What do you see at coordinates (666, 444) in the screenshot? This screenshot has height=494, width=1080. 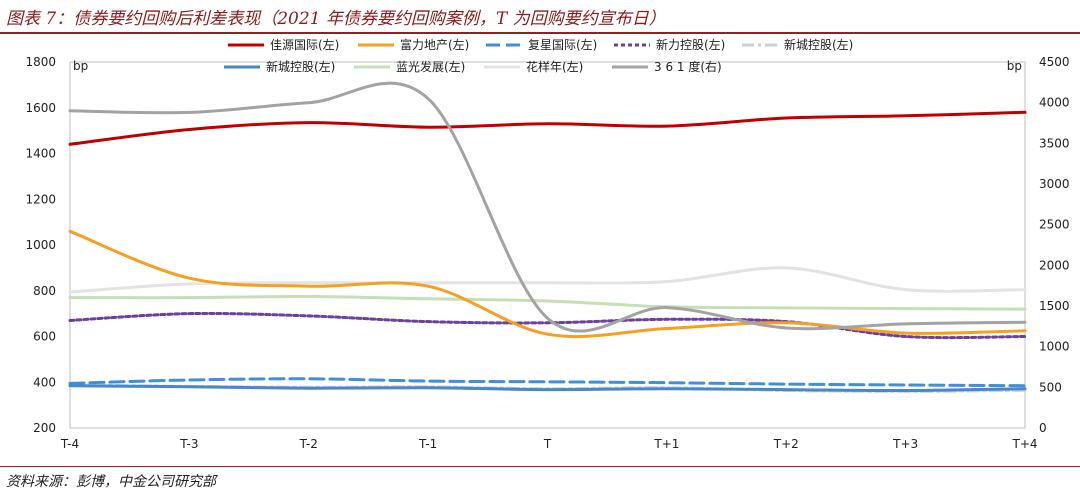 I see `x-tick-label: T+1` at bounding box center [666, 444].